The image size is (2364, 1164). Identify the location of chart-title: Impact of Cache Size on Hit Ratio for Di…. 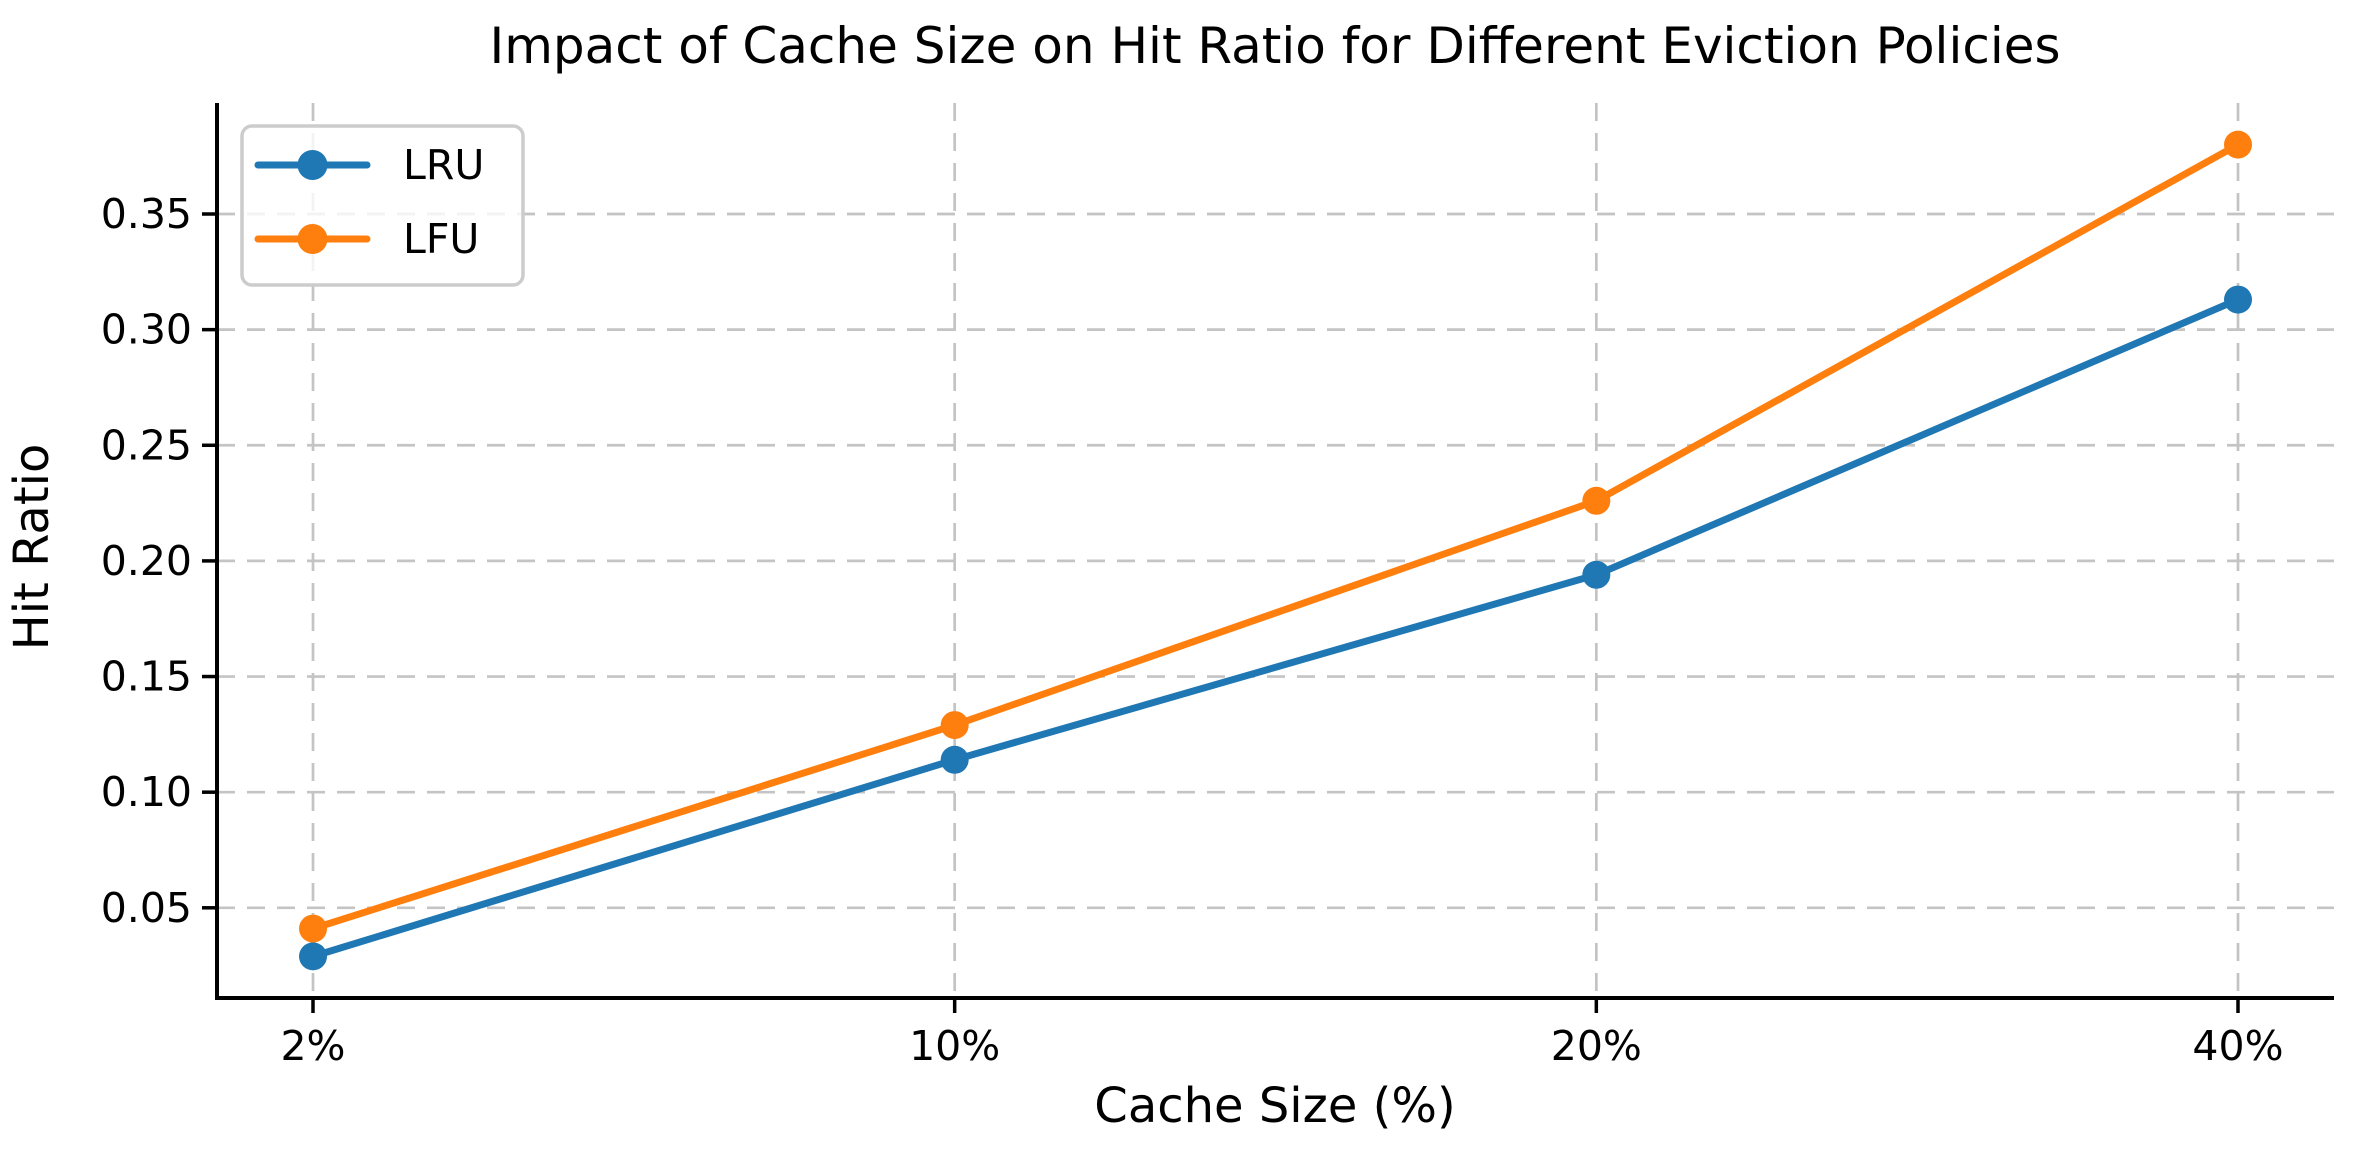
(1274, 46).